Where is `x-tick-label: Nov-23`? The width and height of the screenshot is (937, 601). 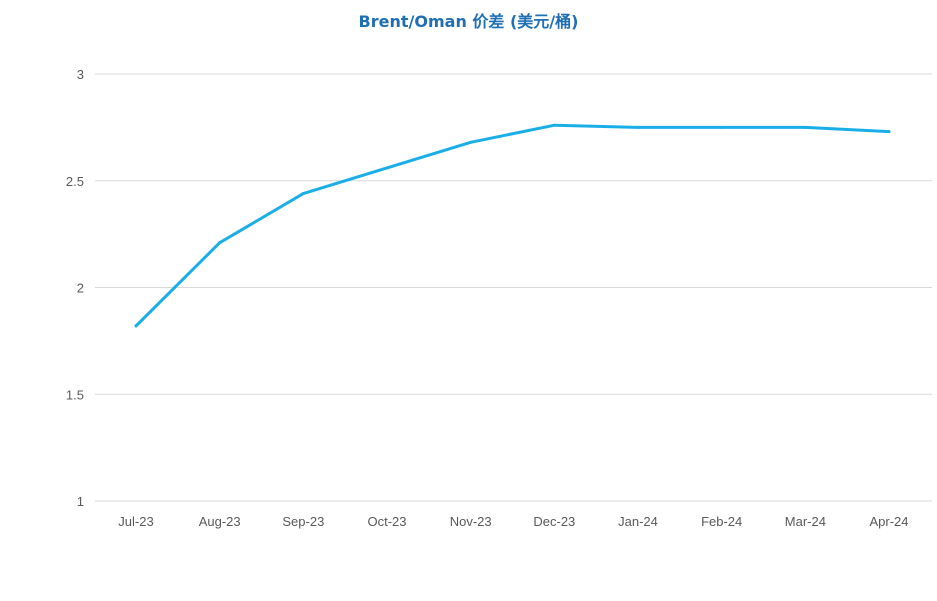
x-tick-label: Nov-23 is located at coordinates (471, 521).